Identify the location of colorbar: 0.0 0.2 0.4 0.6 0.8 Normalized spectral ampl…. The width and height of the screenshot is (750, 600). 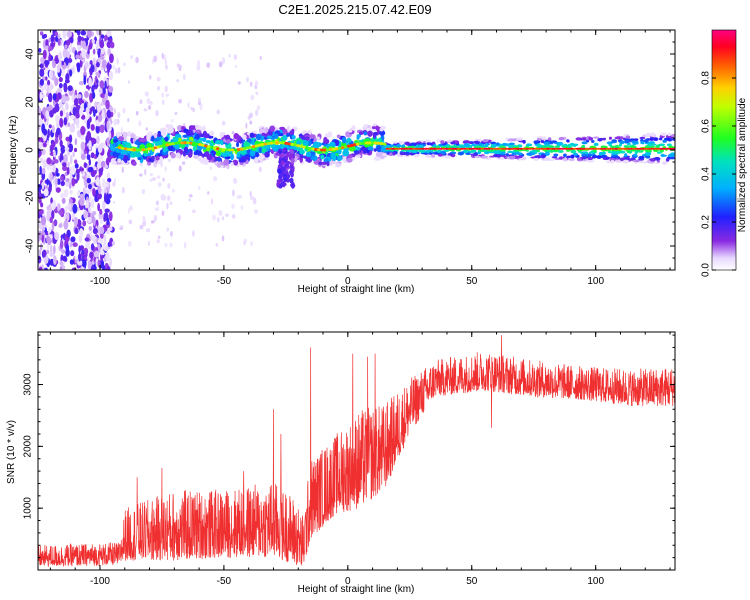
(724, 153).